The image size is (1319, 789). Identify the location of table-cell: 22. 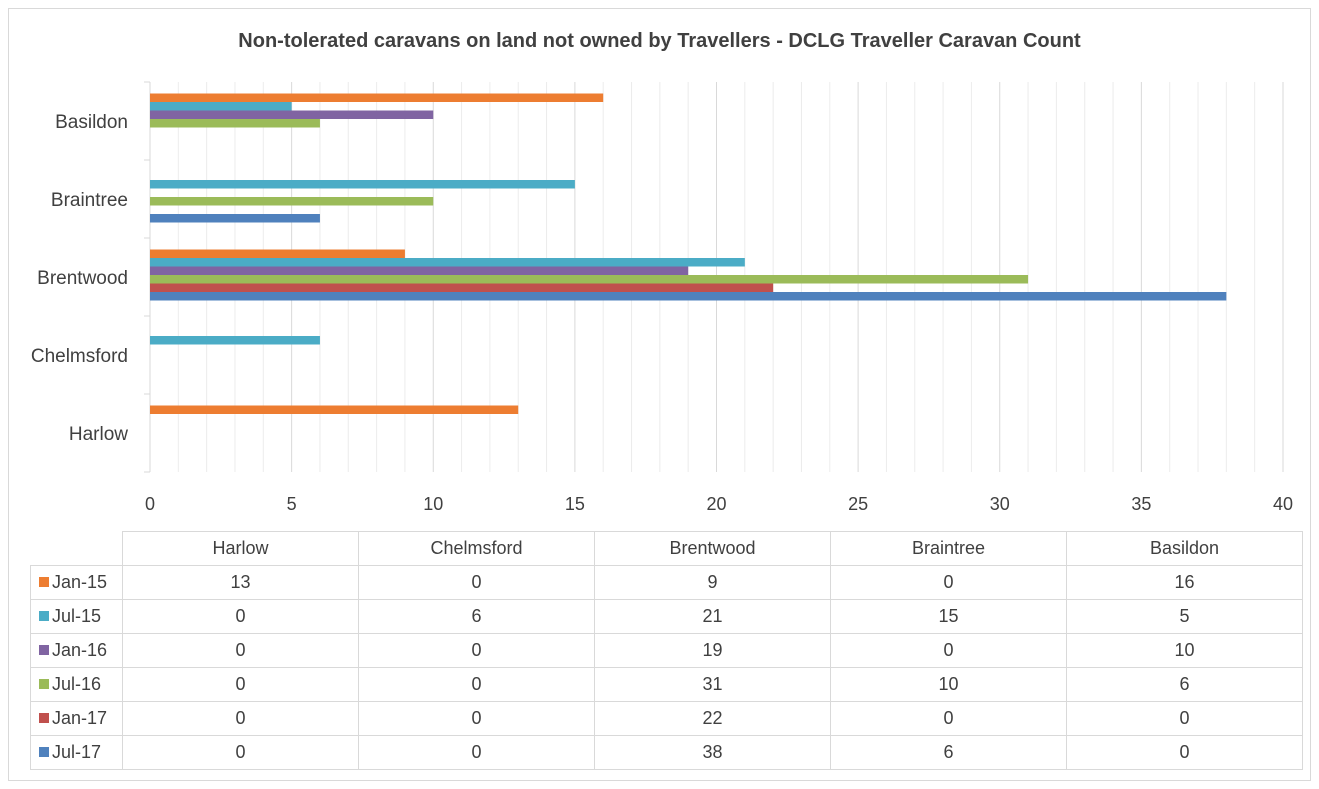
(712, 718).